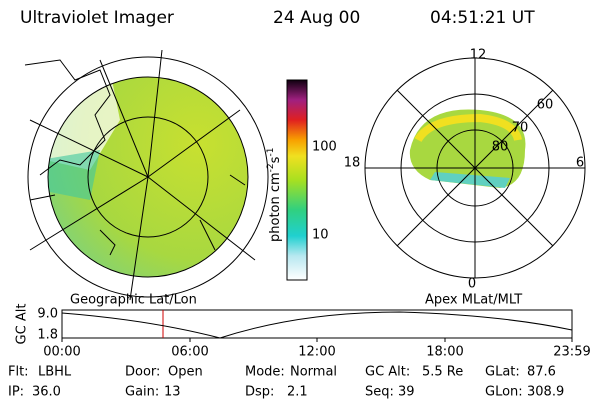  I want to click on field-label: IP:, so click(16, 392).